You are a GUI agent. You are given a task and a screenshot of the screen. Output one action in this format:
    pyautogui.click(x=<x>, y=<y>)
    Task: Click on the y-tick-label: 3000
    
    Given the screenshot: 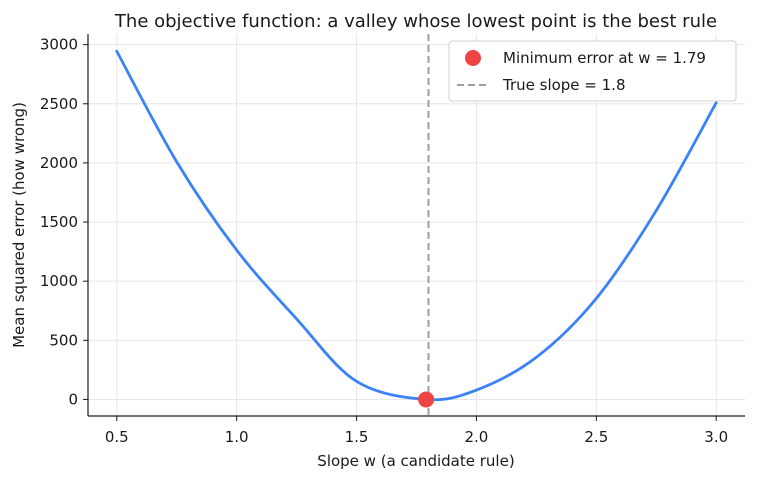 What is the action you would take?
    pyautogui.click(x=59, y=45)
    